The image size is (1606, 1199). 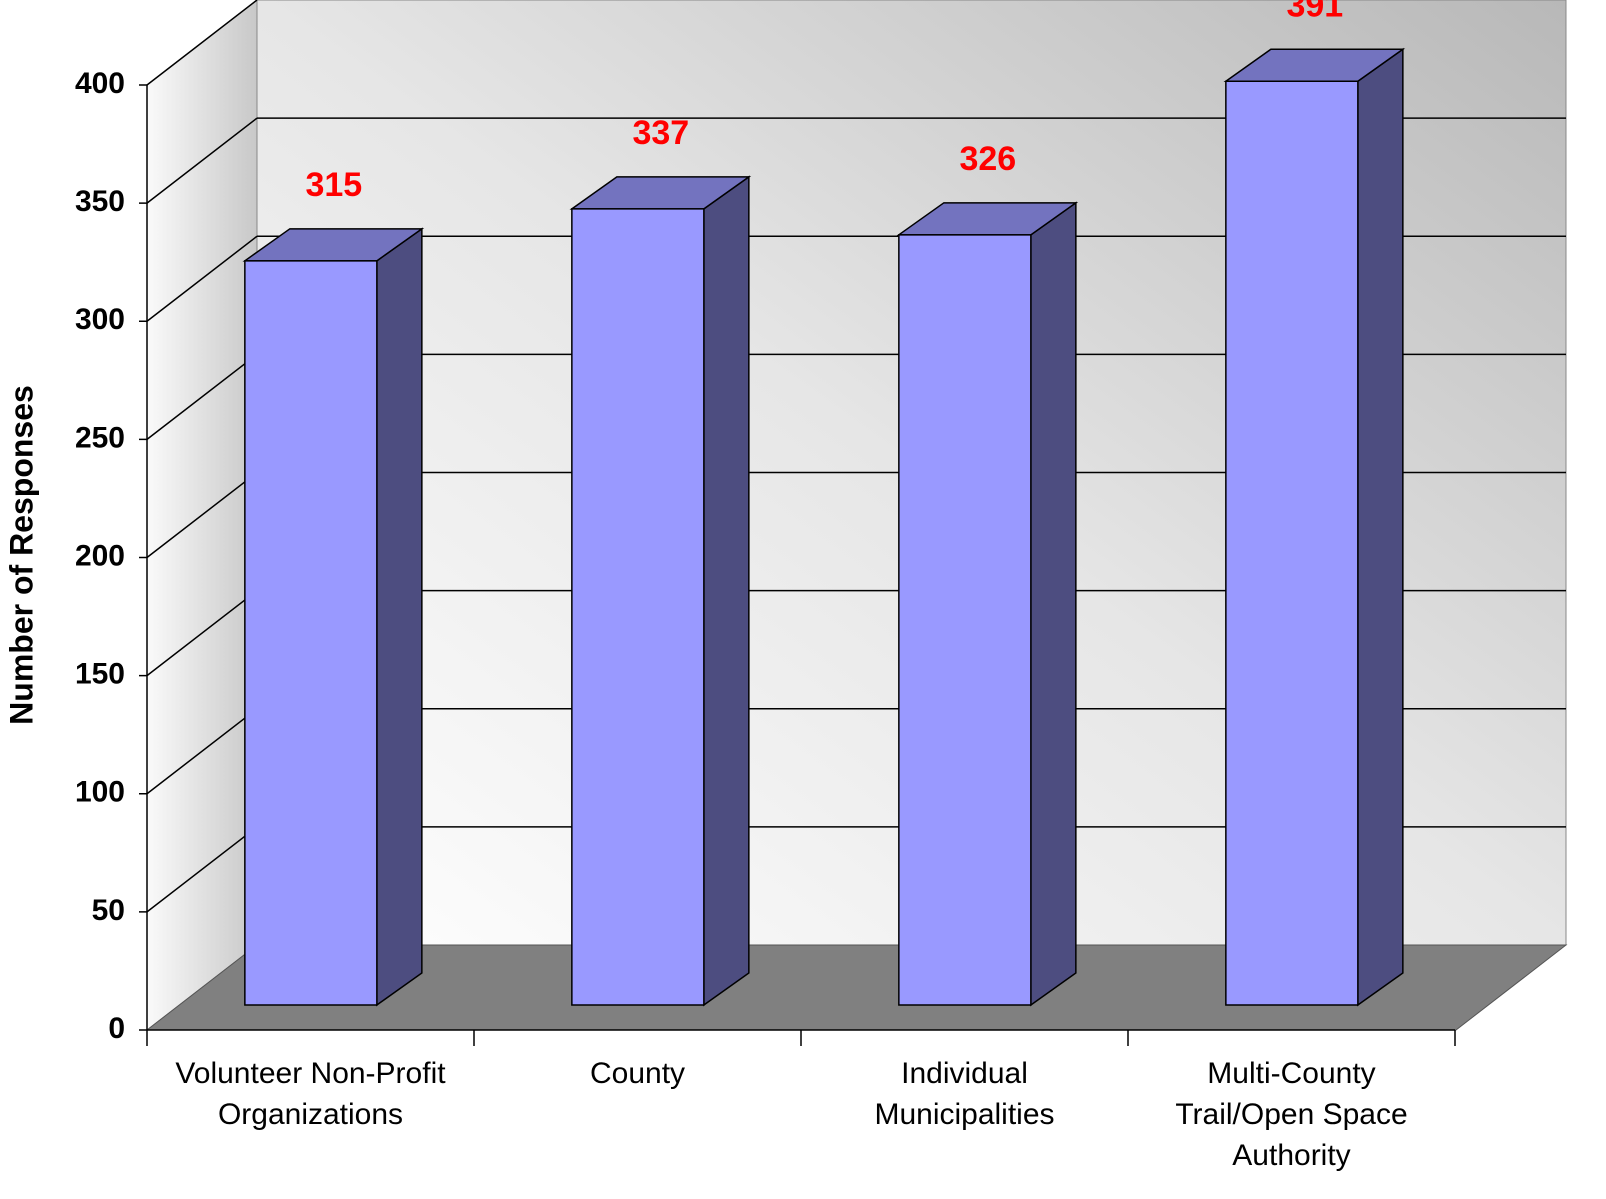 What do you see at coordinates (21, 555) in the screenshot?
I see `y-axis-title: Number of Responses` at bounding box center [21, 555].